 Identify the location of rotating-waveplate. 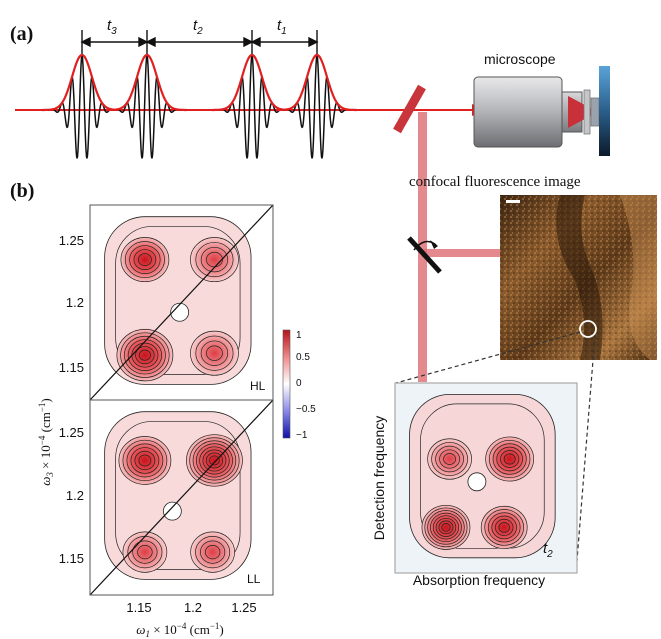
(424, 255).